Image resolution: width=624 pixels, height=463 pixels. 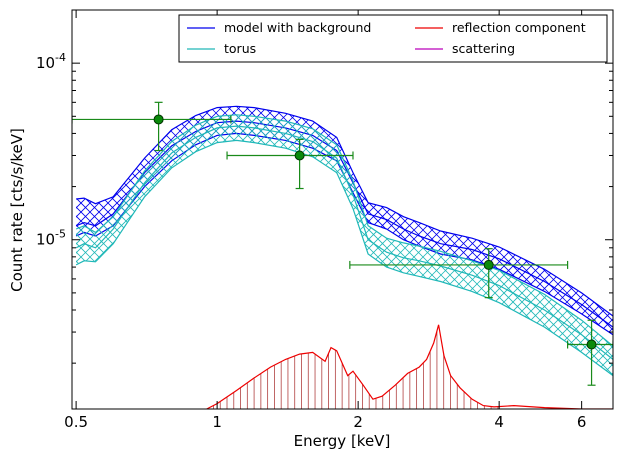 I want to click on series-reflection-component, so click(x=409, y=366).